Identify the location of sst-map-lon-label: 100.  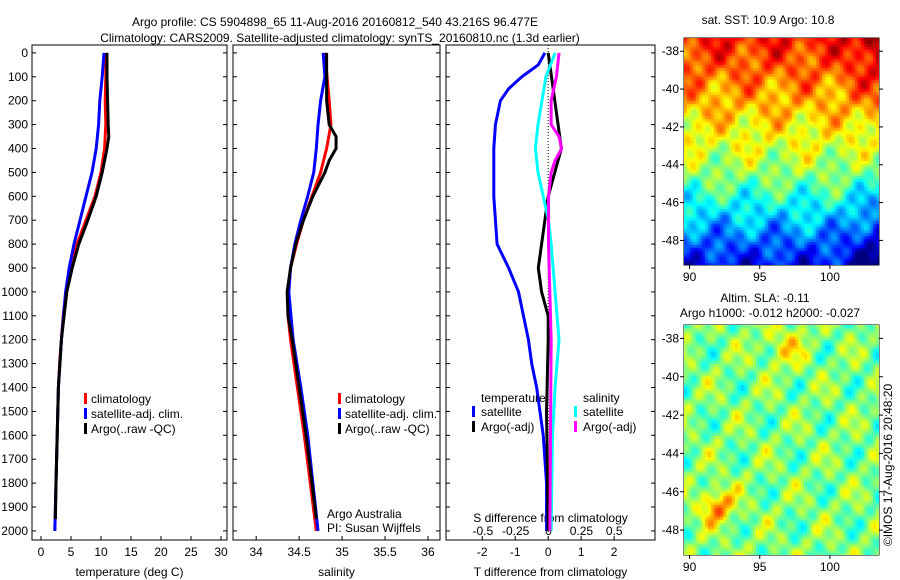
(830, 277).